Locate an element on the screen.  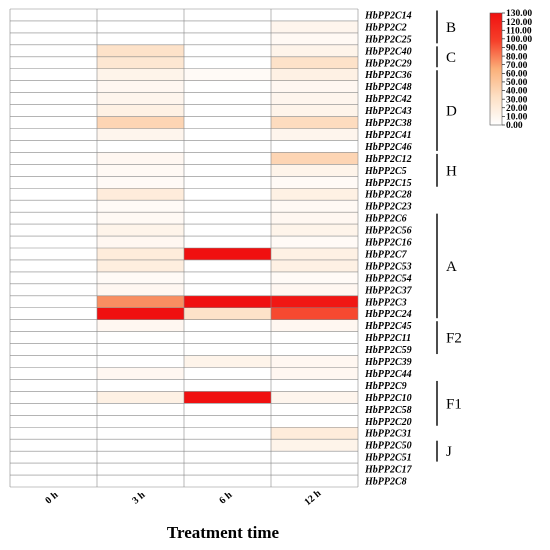
color-scale-tick-label: 0.00 is located at coordinates (514, 126).